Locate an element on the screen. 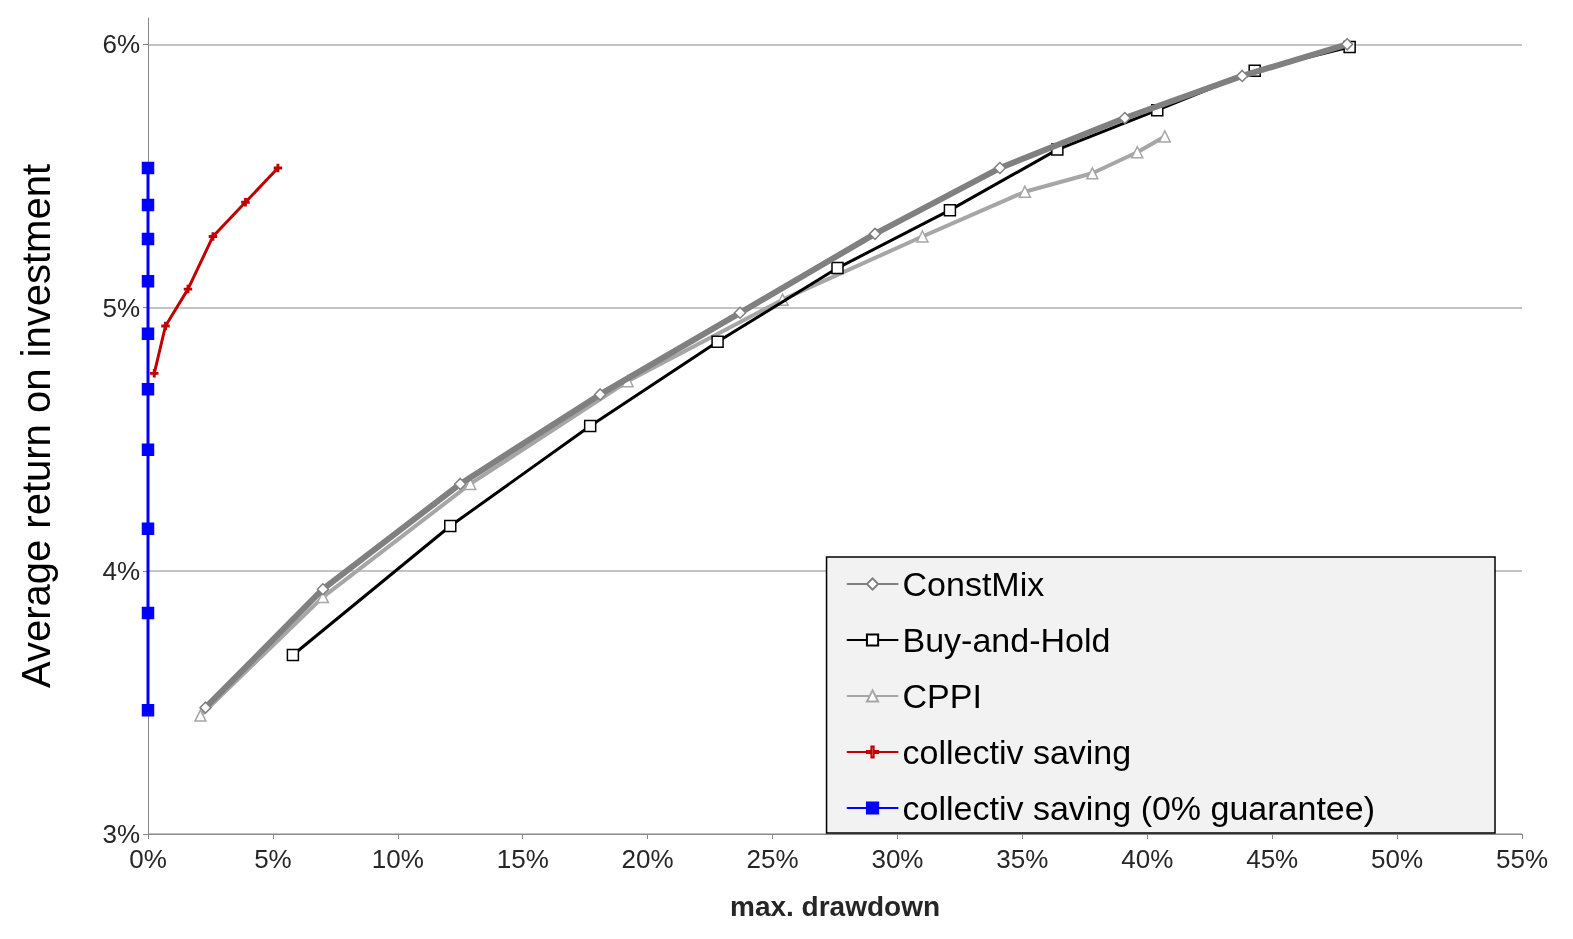  x-tick-label: 35% is located at coordinates (1022, 859).